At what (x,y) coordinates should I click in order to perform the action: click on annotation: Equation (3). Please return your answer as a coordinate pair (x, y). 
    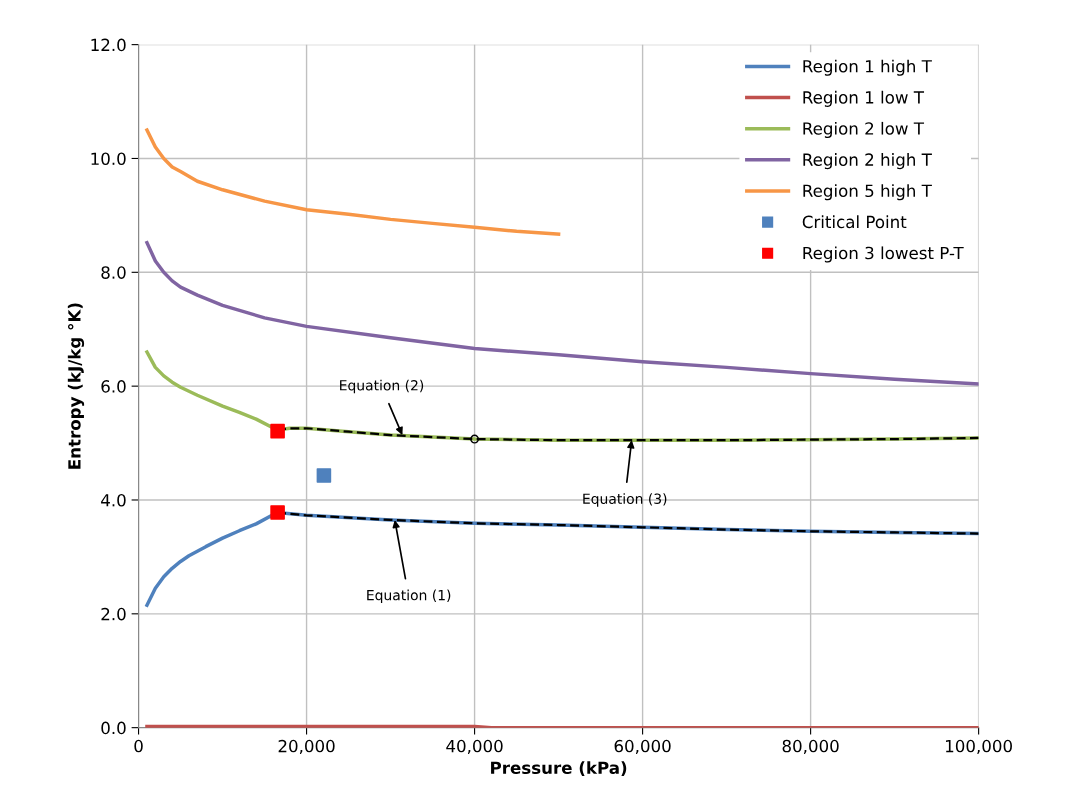
    Looking at the image, I should click on (625, 500).